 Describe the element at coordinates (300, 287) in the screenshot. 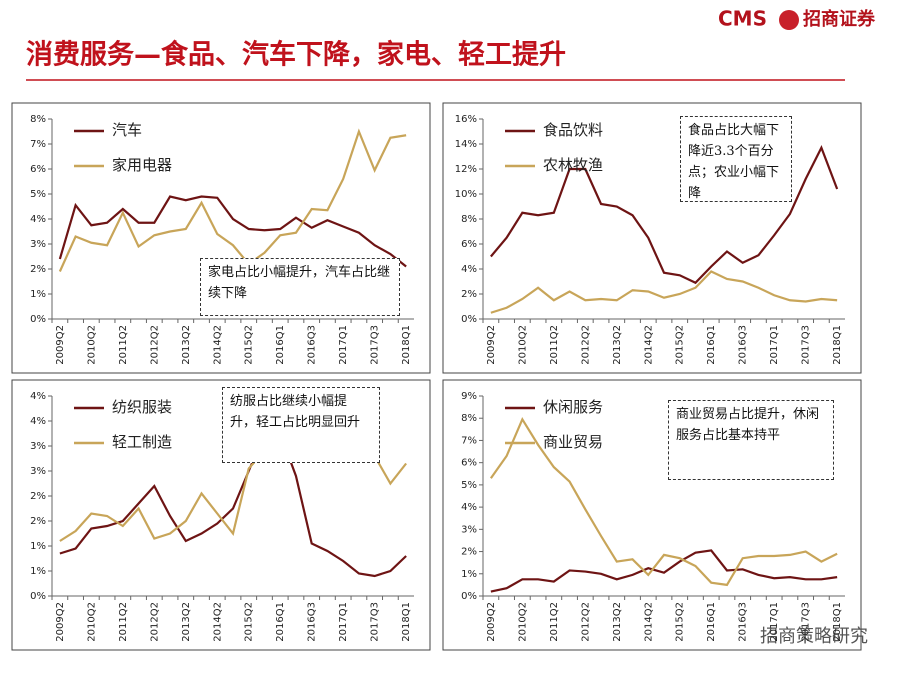

I see `annotation: 家电占比小幅提升，汽车占比继续下降` at that location.